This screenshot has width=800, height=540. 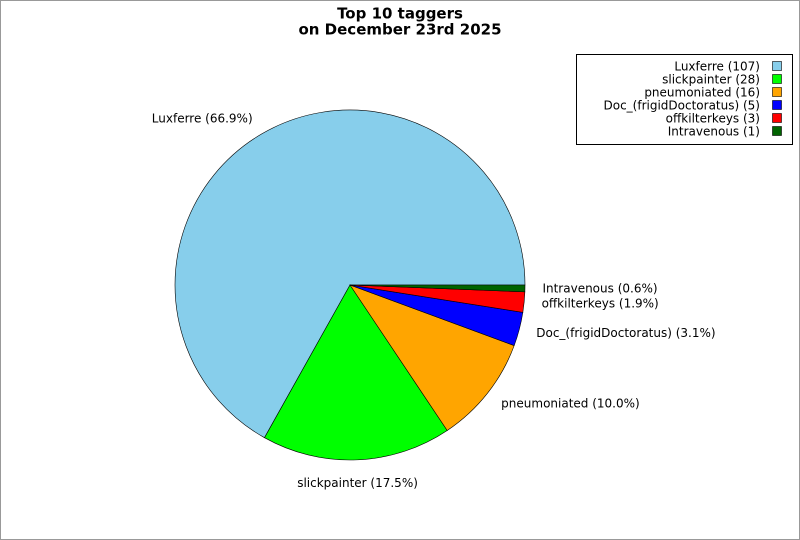 What do you see at coordinates (711, 80) in the screenshot?
I see `legend-label: slickpainter (28)` at bounding box center [711, 80].